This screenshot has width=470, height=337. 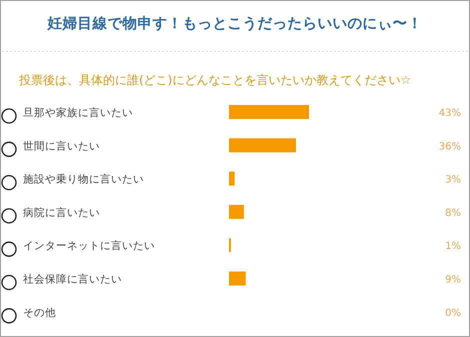 I want to click on data-label: 1%, so click(x=453, y=246).